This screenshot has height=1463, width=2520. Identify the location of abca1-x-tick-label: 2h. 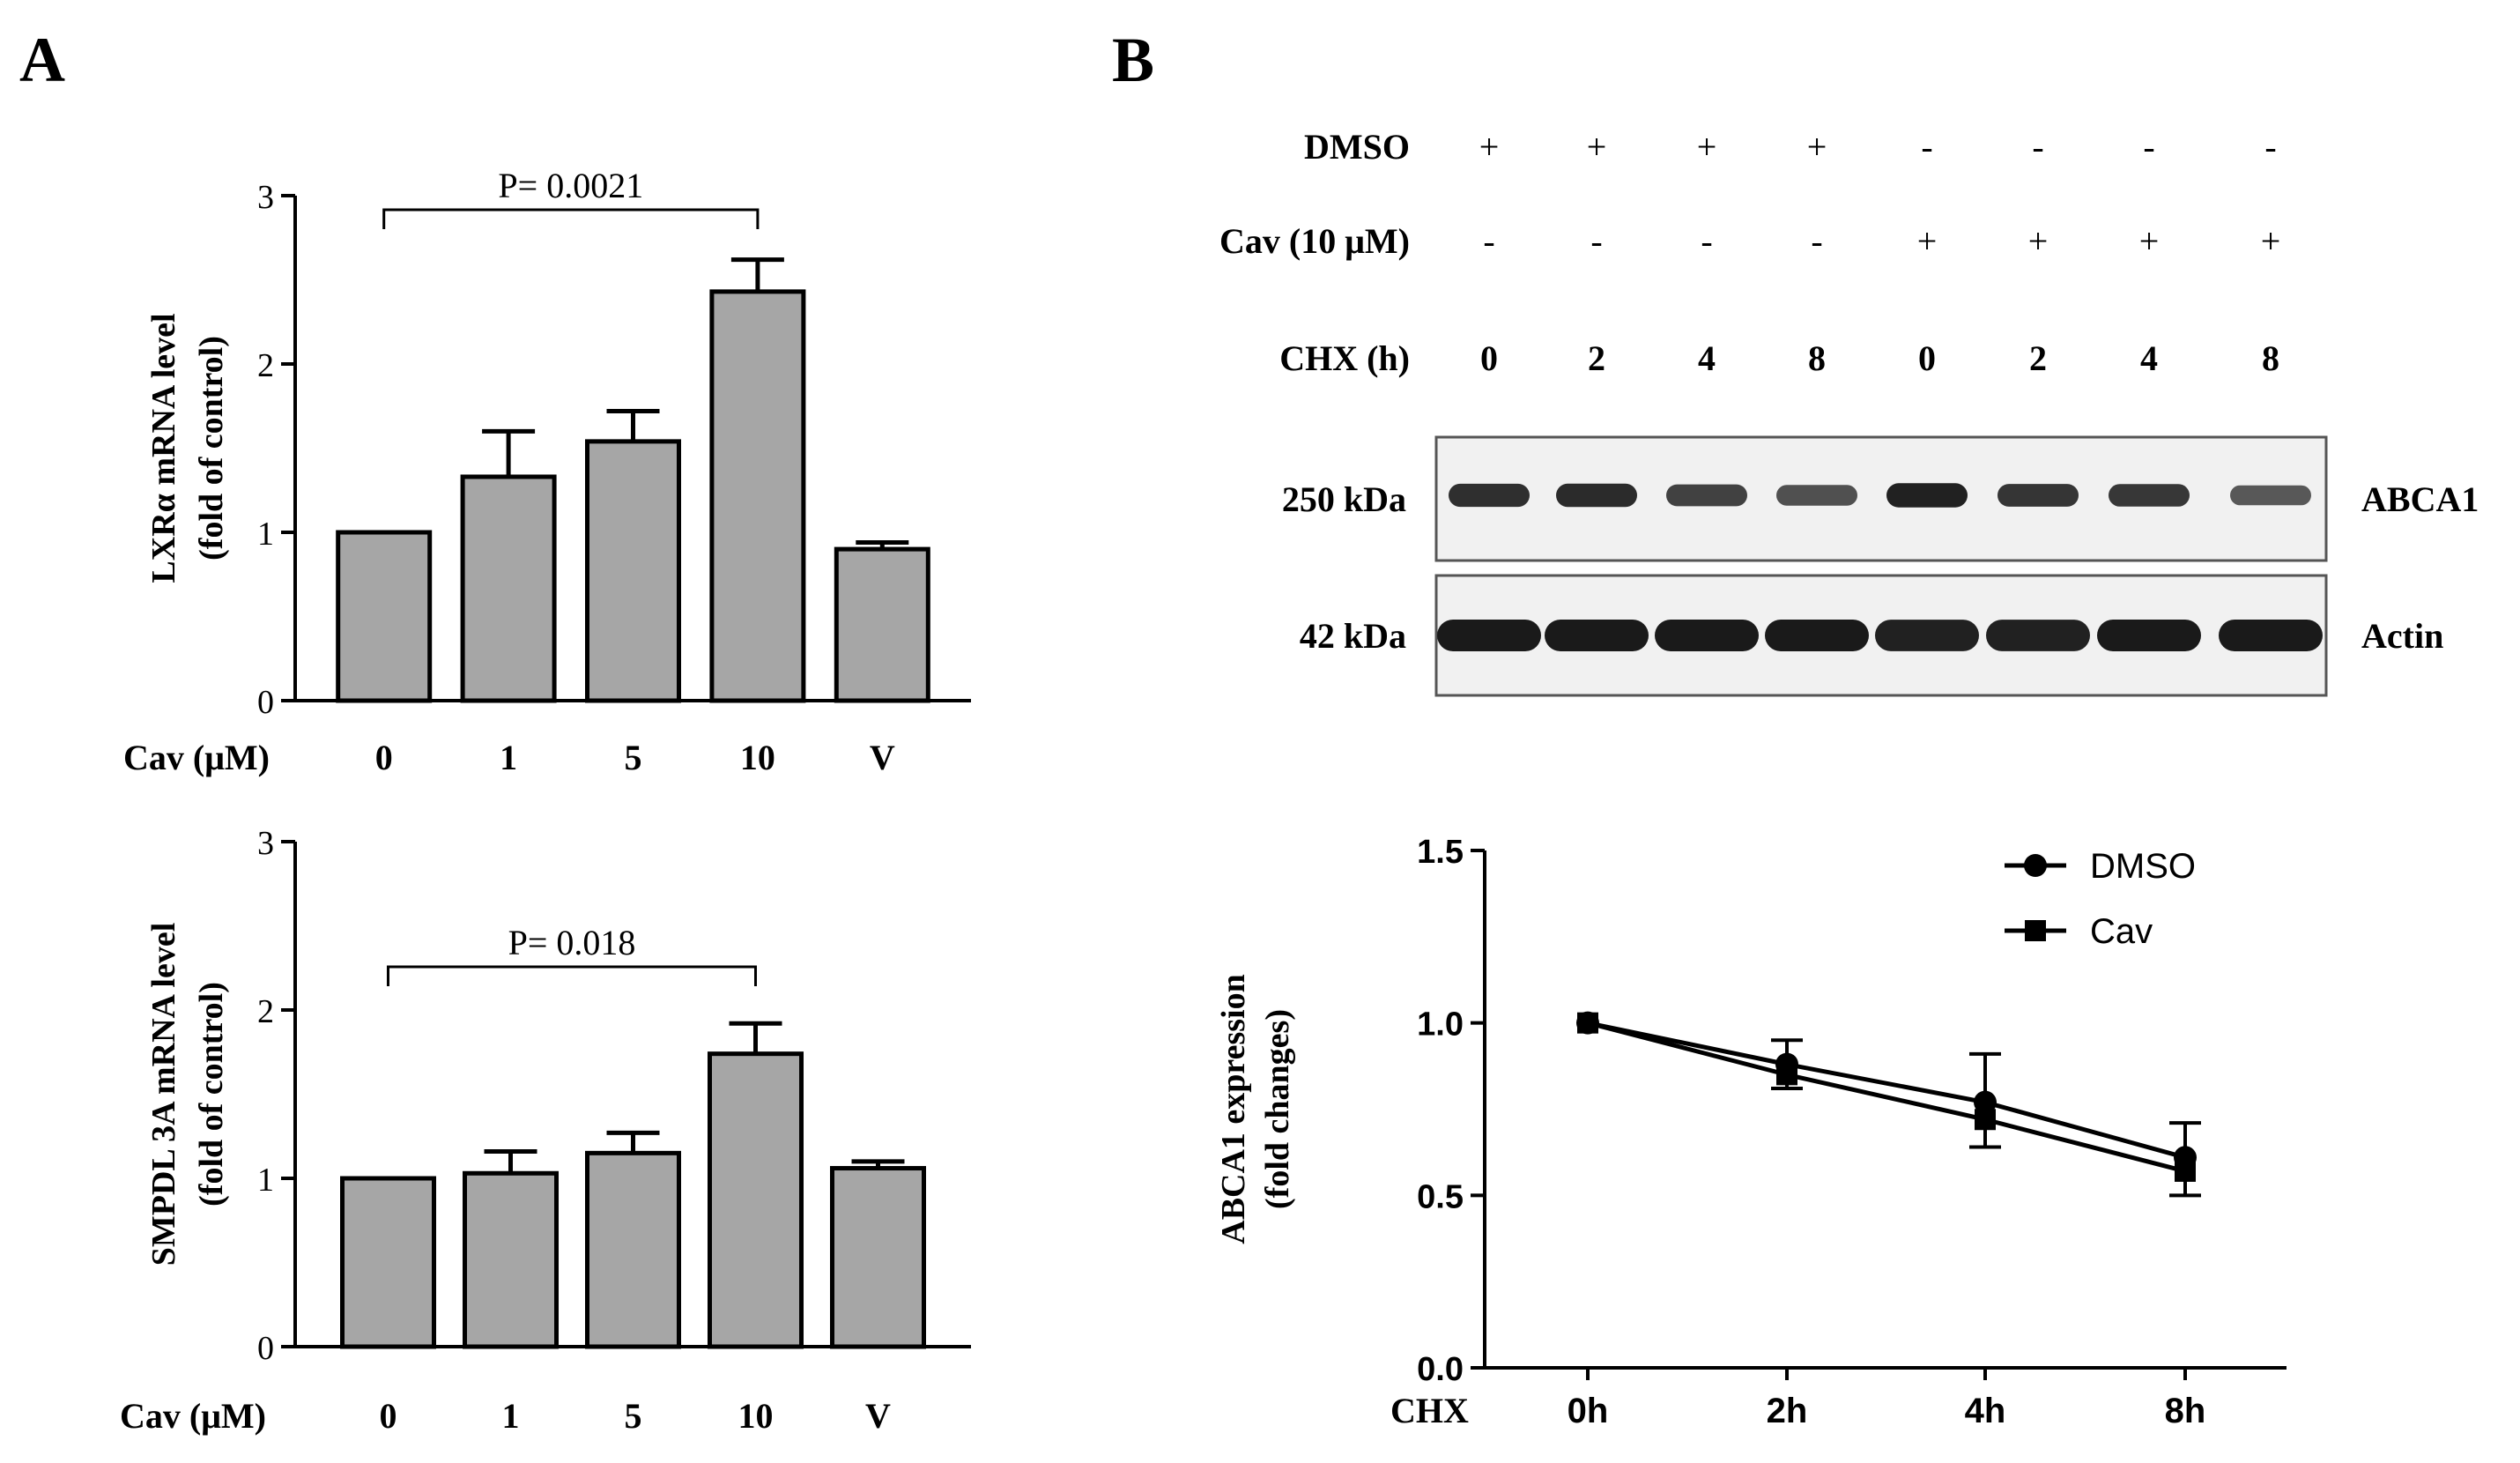
(1787, 1411).